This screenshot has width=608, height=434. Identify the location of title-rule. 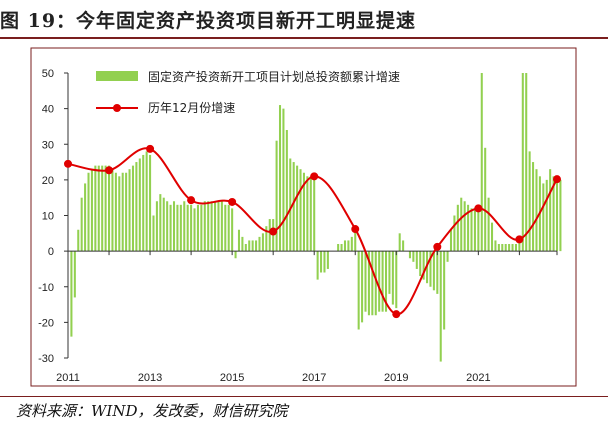
(304, 38).